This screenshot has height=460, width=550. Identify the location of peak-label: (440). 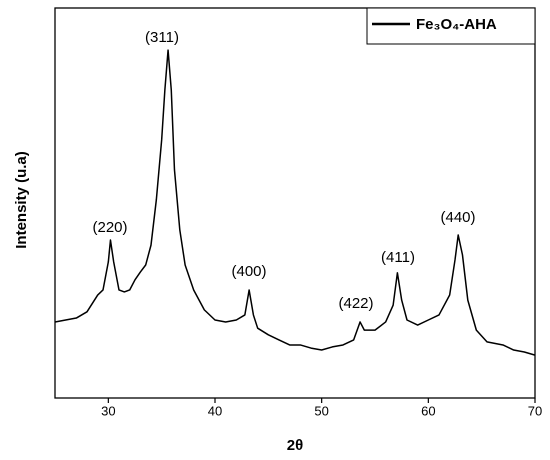
(457, 217).